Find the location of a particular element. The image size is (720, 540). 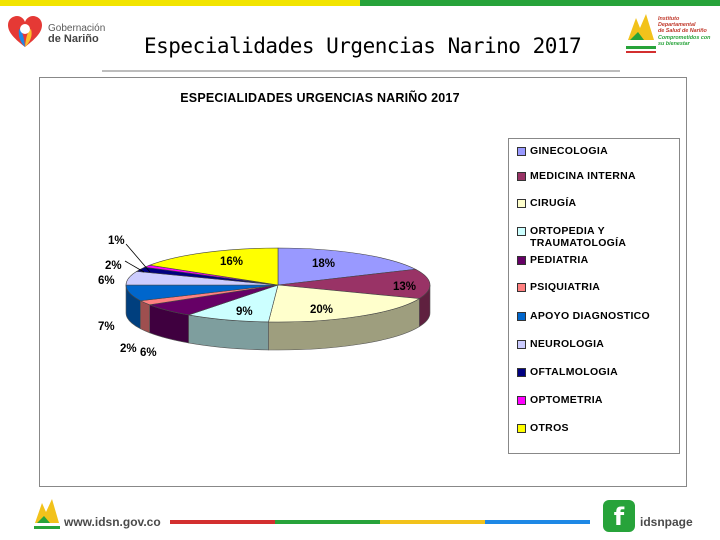

legend-item-medicina-interna: MEDICINA INTERNA is located at coordinates (598, 176).